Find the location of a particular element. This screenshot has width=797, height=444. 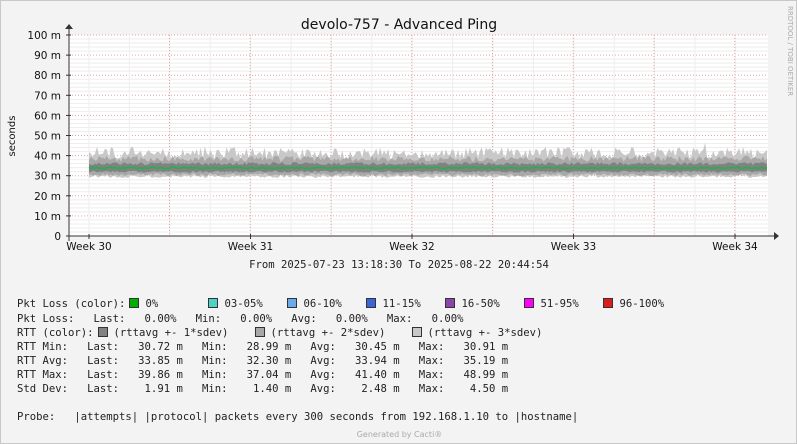

rtt-band-item: (rttavg +- 2*sdev) is located at coordinates (329, 333).